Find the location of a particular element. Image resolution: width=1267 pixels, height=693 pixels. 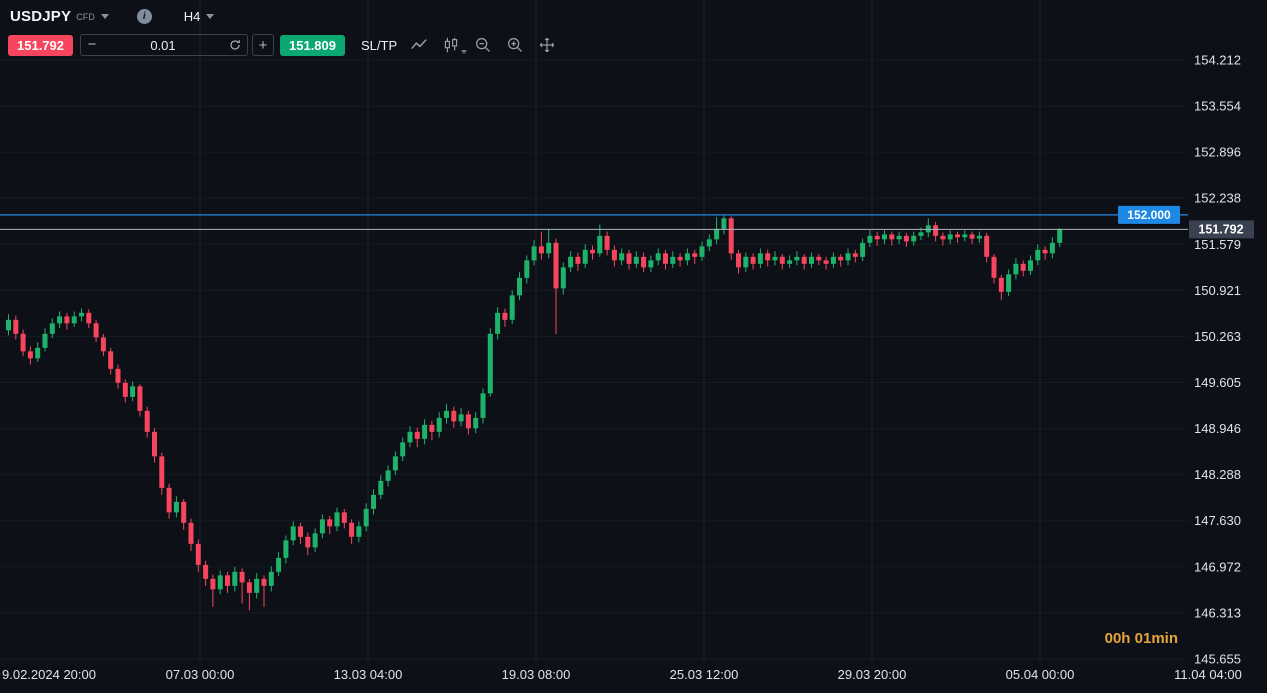

time-axis-label: 07.03 00:00 is located at coordinates (200, 674).